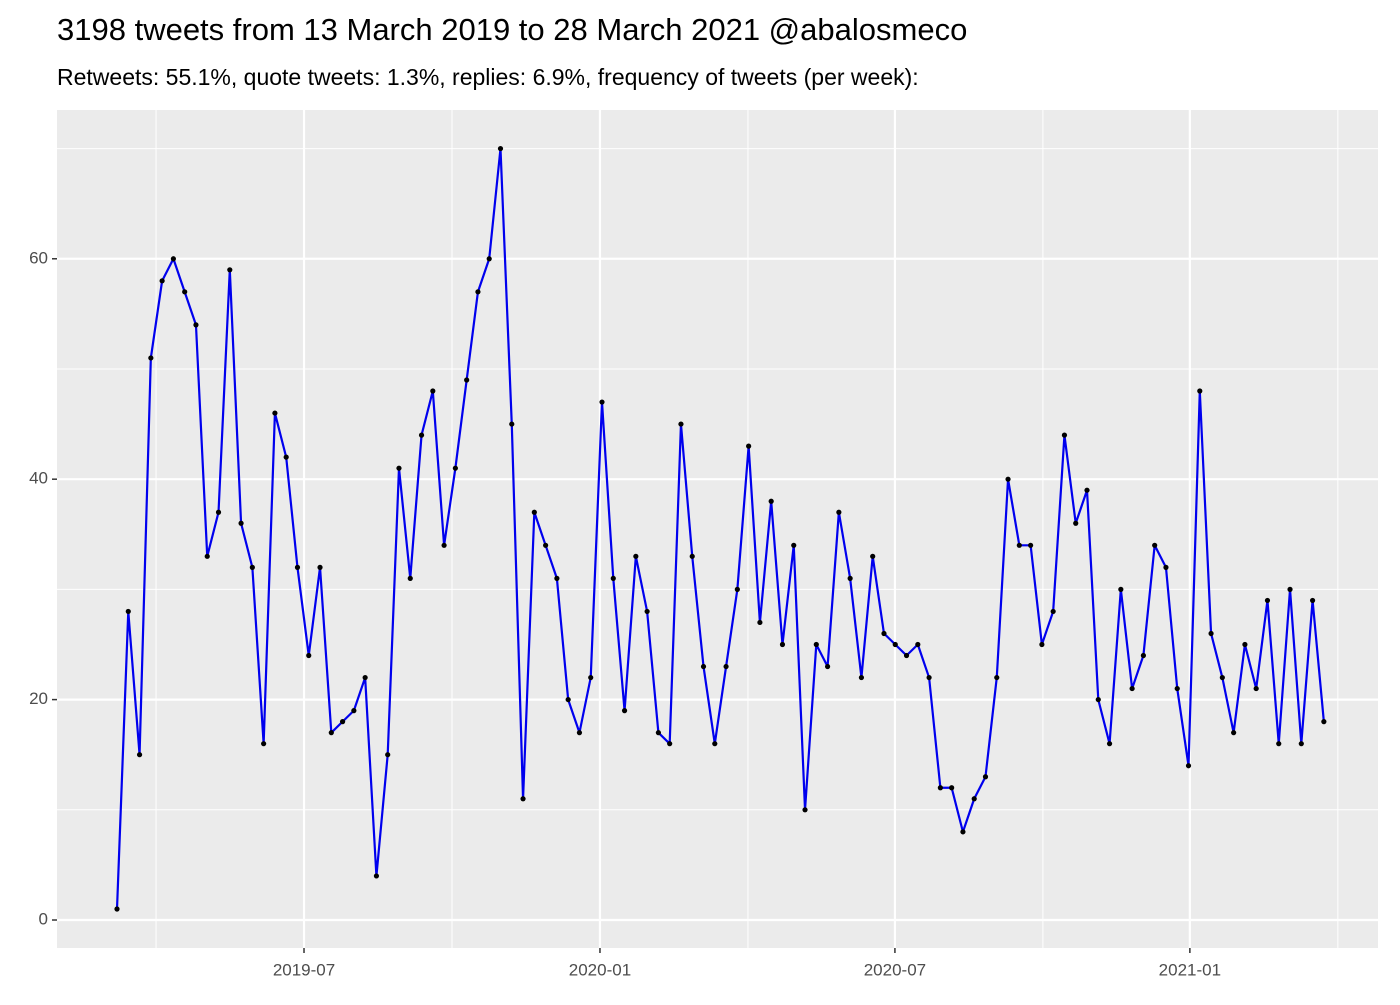 This screenshot has width=1400, height=1005. Describe the element at coordinates (1190, 969) in the screenshot. I see `x-tick-label: 2021-01` at that location.